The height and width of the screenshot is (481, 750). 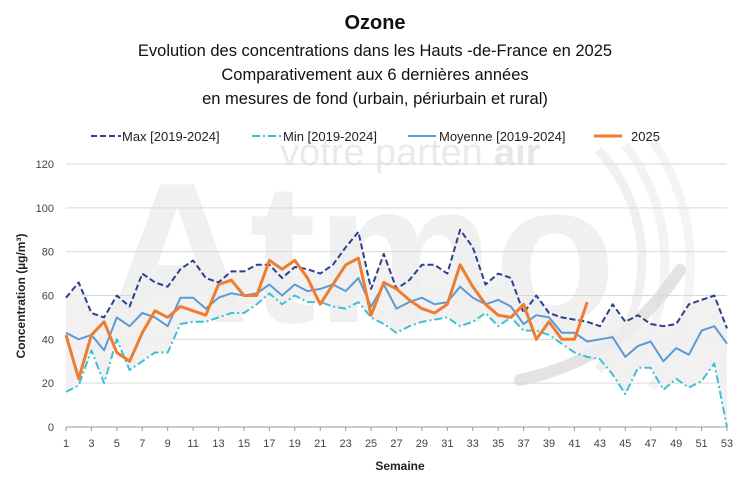 What do you see at coordinates (142, 444) in the screenshot?
I see `x-tick-label: 7` at bounding box center [142, 444].